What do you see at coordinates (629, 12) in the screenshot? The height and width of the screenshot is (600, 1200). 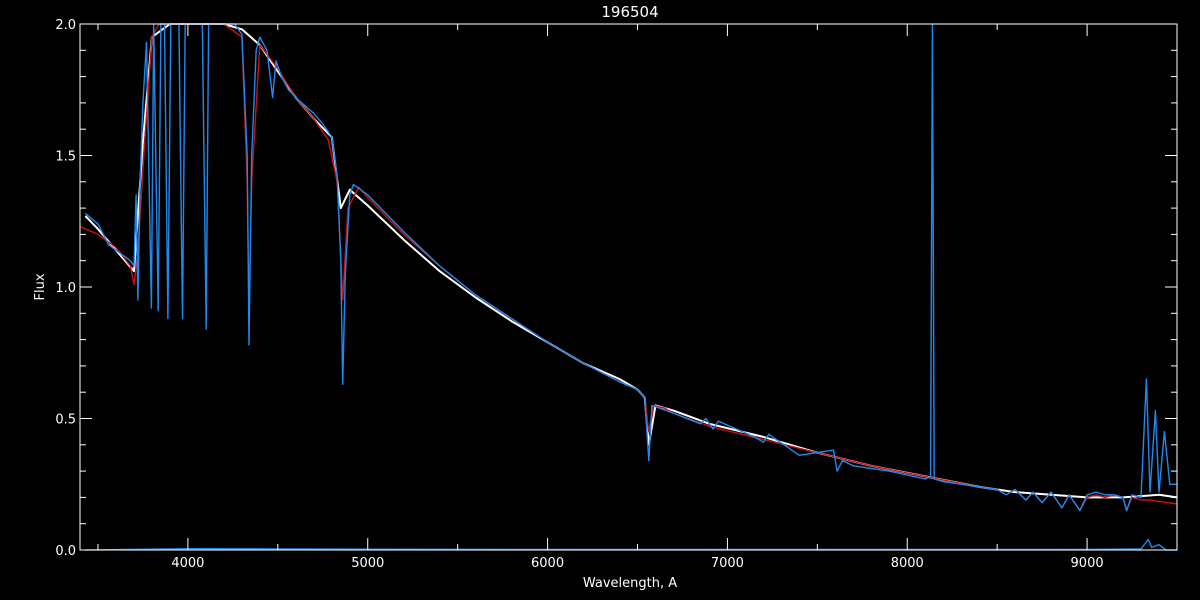 I see `chart-title: 196504` at bounding box center [629, 12].